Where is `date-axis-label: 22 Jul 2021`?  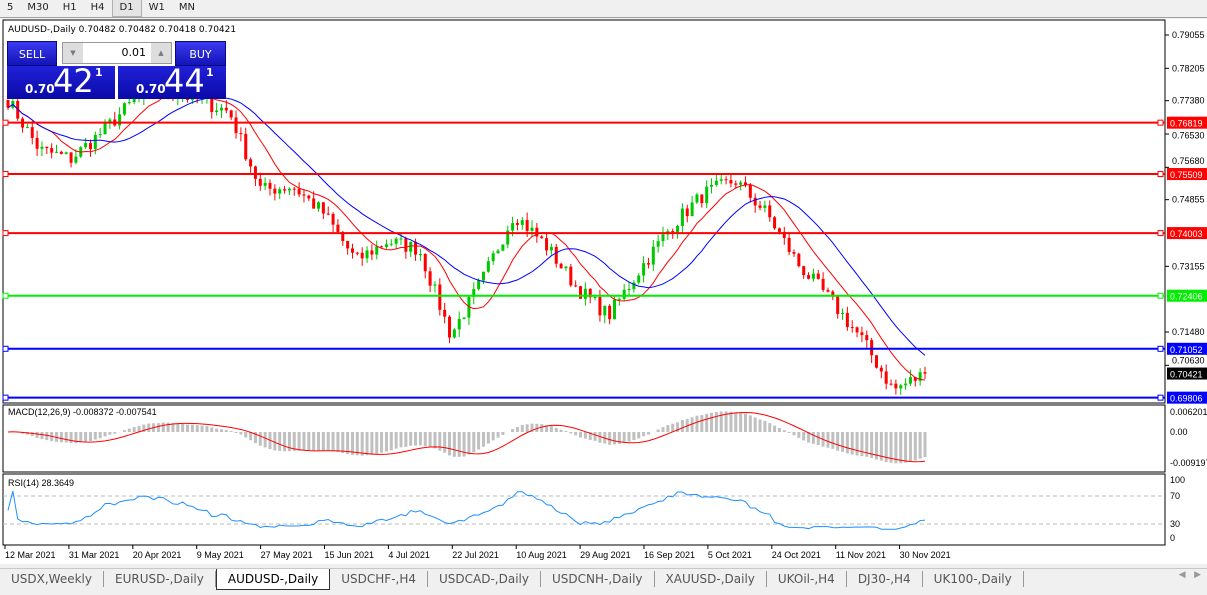 date-axis-label: 22 Jul 2021 is located at coordinates (475, 555).